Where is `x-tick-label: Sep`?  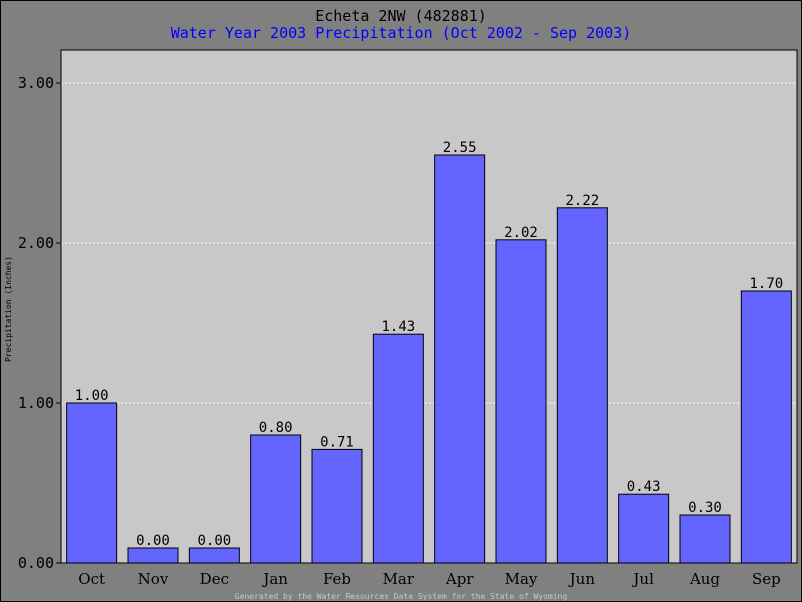 x-tick-label: Sep is located at coordinates (766, 579).